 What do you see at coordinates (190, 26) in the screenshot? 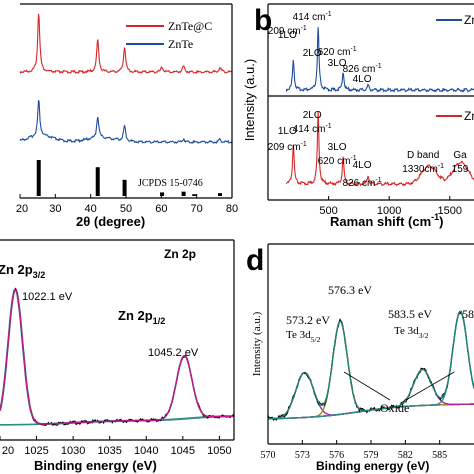
I see `legend-label-zntec: ZnTe@C` at bounding box center [190, 26].